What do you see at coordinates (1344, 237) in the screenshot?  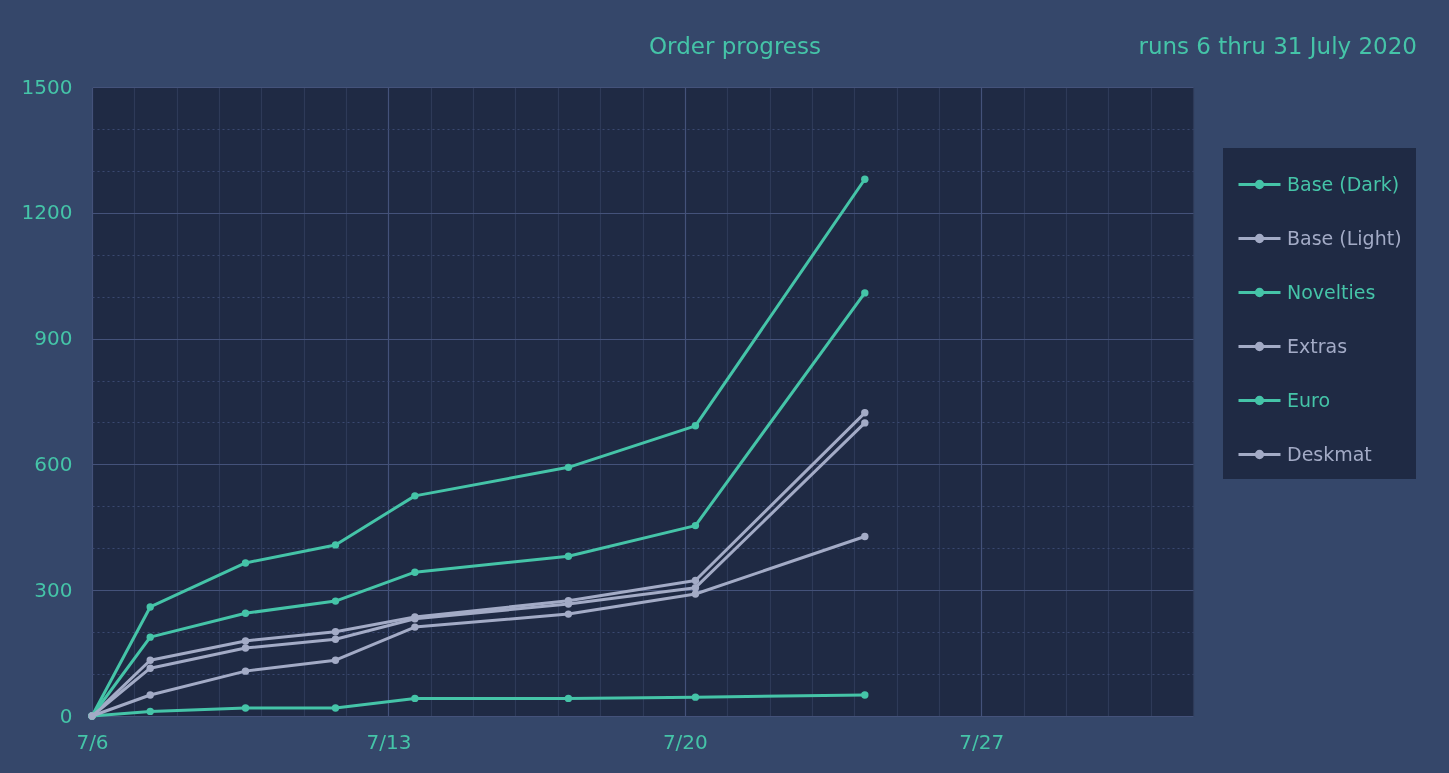 I see `legend-label: Base (Light)` at bounding box center [1344, 237].